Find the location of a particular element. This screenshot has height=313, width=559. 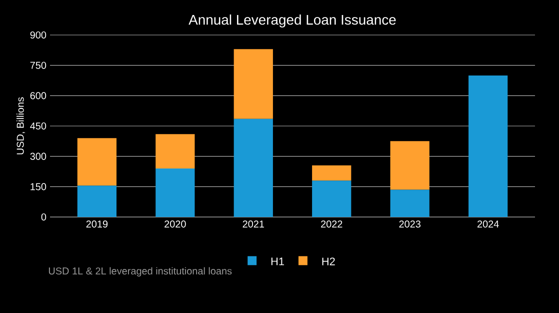

legend-label: H1 is located at coordinates (277, 262).